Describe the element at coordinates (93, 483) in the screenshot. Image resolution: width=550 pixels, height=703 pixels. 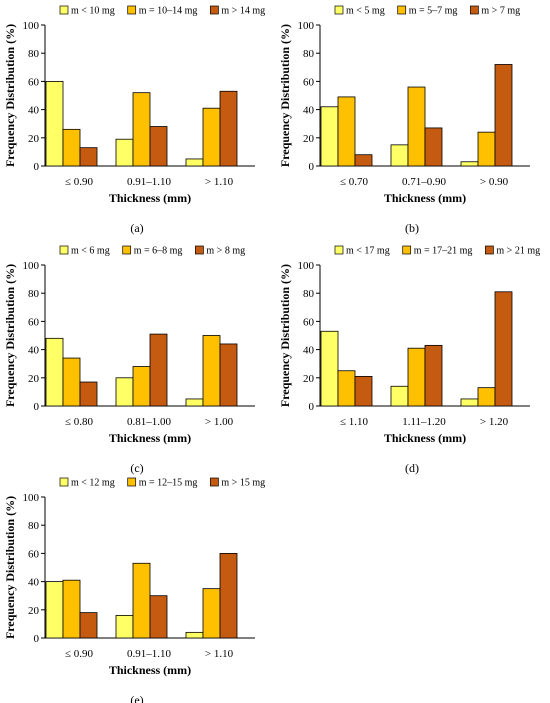
I see `legend-label: m < 12 mg` at that location.